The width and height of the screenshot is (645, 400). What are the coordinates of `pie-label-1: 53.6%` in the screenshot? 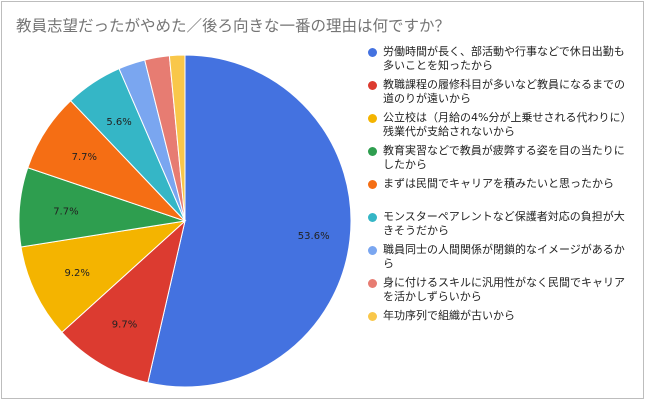 It's located at (314, 236).